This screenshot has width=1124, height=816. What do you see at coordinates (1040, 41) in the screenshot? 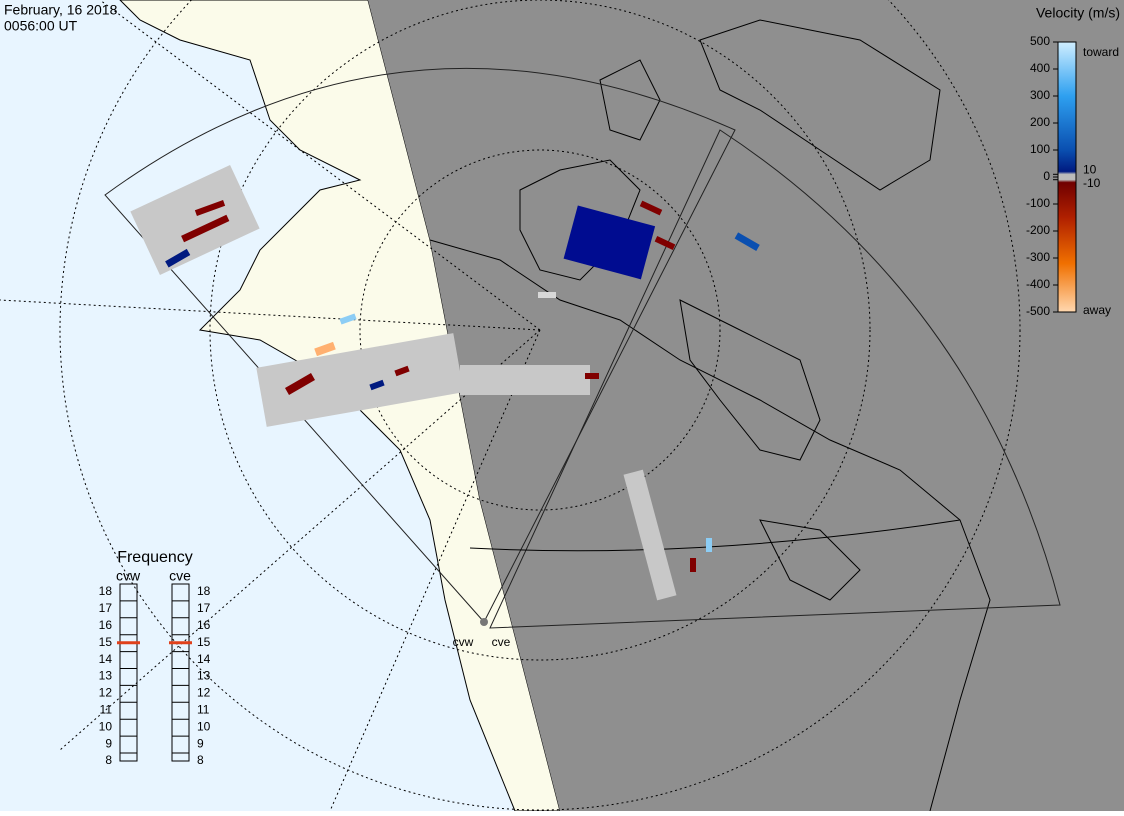
I see `velocity-tick-label: 500` at bounding box center [1040, 41].